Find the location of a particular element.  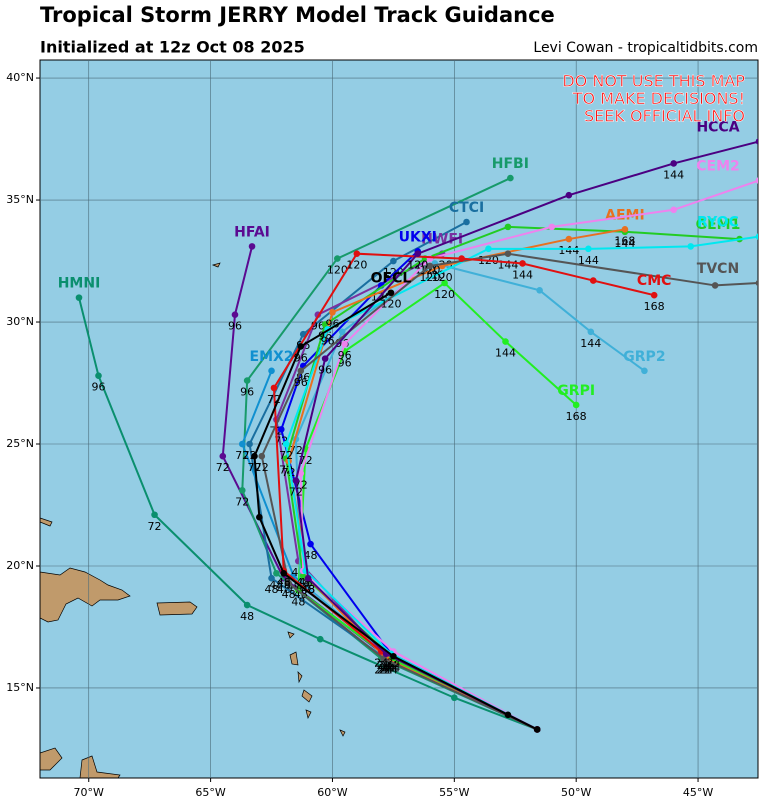

track-name: GRP2 is located at coordinates (644, 357).